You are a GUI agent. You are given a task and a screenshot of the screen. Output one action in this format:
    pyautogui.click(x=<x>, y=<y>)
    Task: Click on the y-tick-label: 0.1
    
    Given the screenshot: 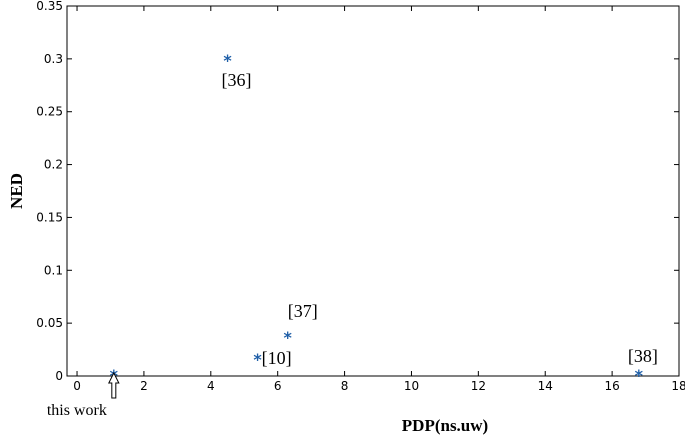 What is the action you would take?
    pyautogui.click(x=53, y=270)
    